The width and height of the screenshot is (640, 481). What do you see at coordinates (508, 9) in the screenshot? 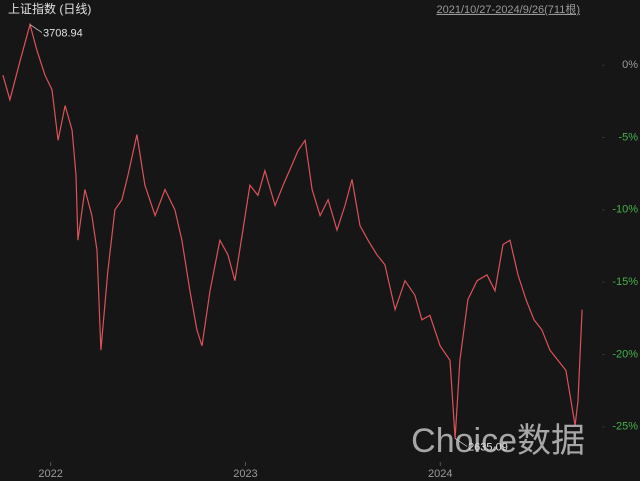
I see `date-range: 2021/10/27-2024/9/26(711根)` at bounding box center [508, 9].